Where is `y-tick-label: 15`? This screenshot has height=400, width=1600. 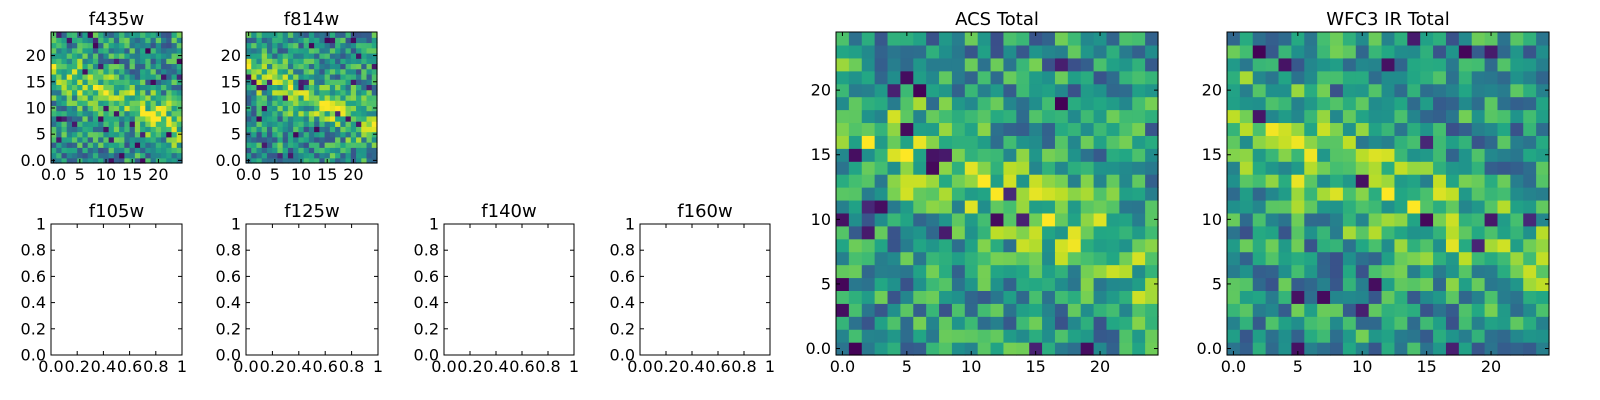
y-tick-label: 15 is located at coordinates (821, 154).